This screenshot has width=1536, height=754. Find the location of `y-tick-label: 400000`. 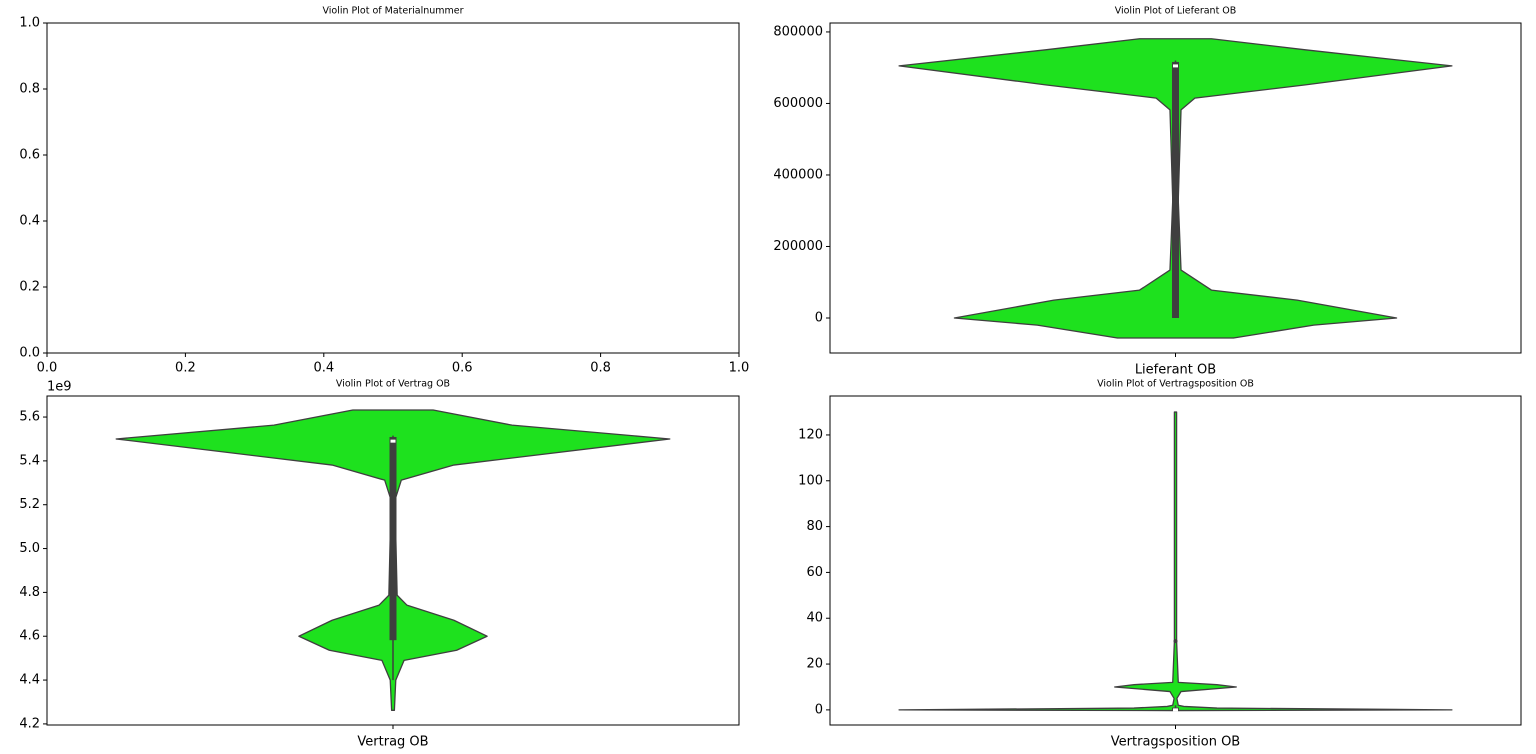

y-tick-label: 400000 is located at coordinates (798, 174).